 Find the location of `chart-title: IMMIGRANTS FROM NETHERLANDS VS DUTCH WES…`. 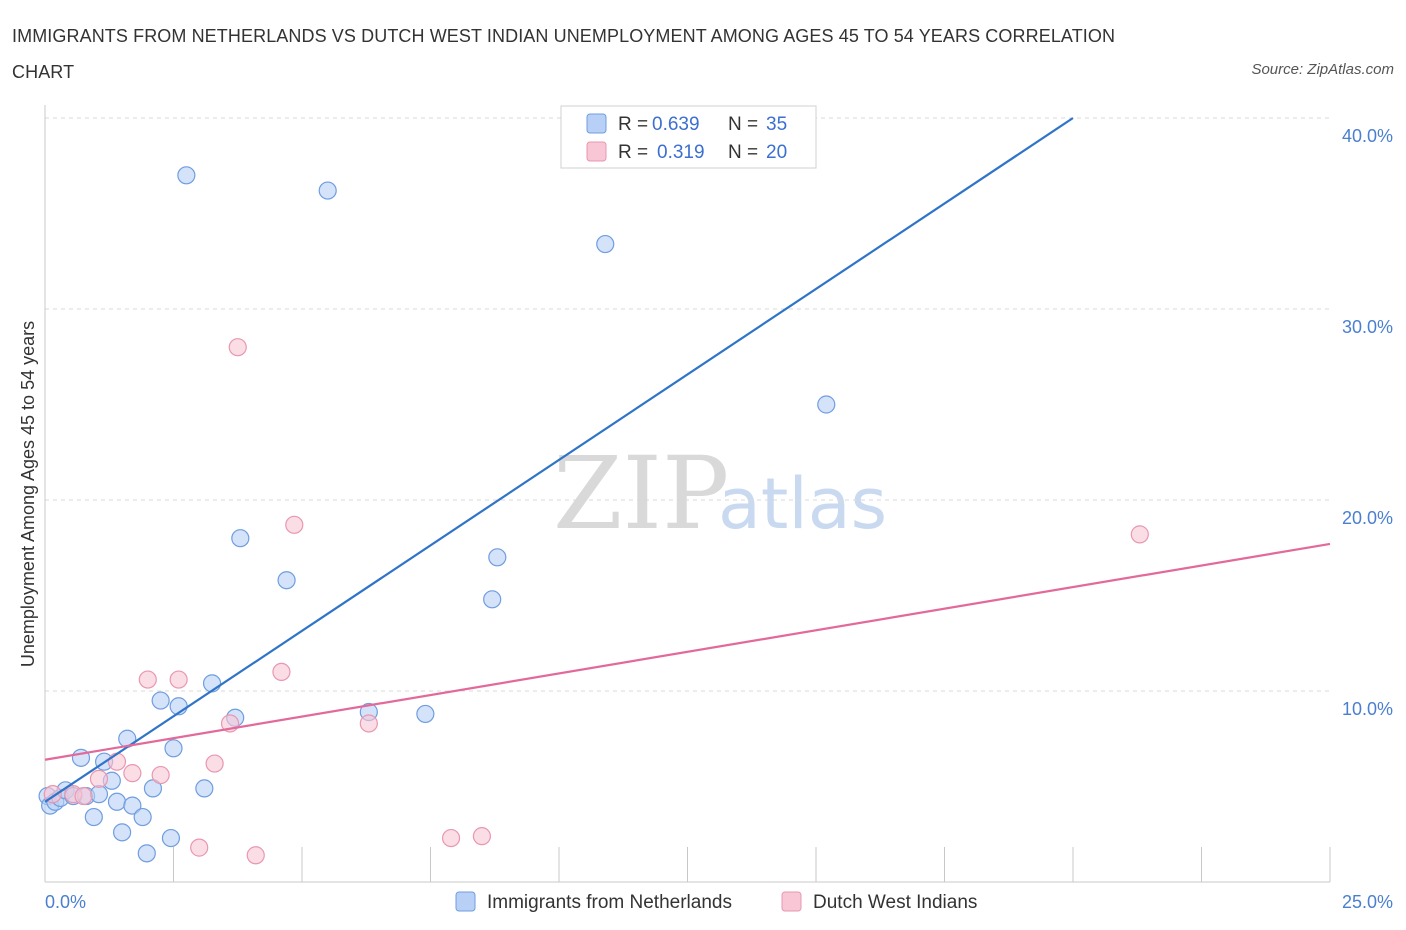

chart-title: IMMIGRANTS FROM NETHERLANDS VS DUTCH WES… is located at coordinates (564, 54).